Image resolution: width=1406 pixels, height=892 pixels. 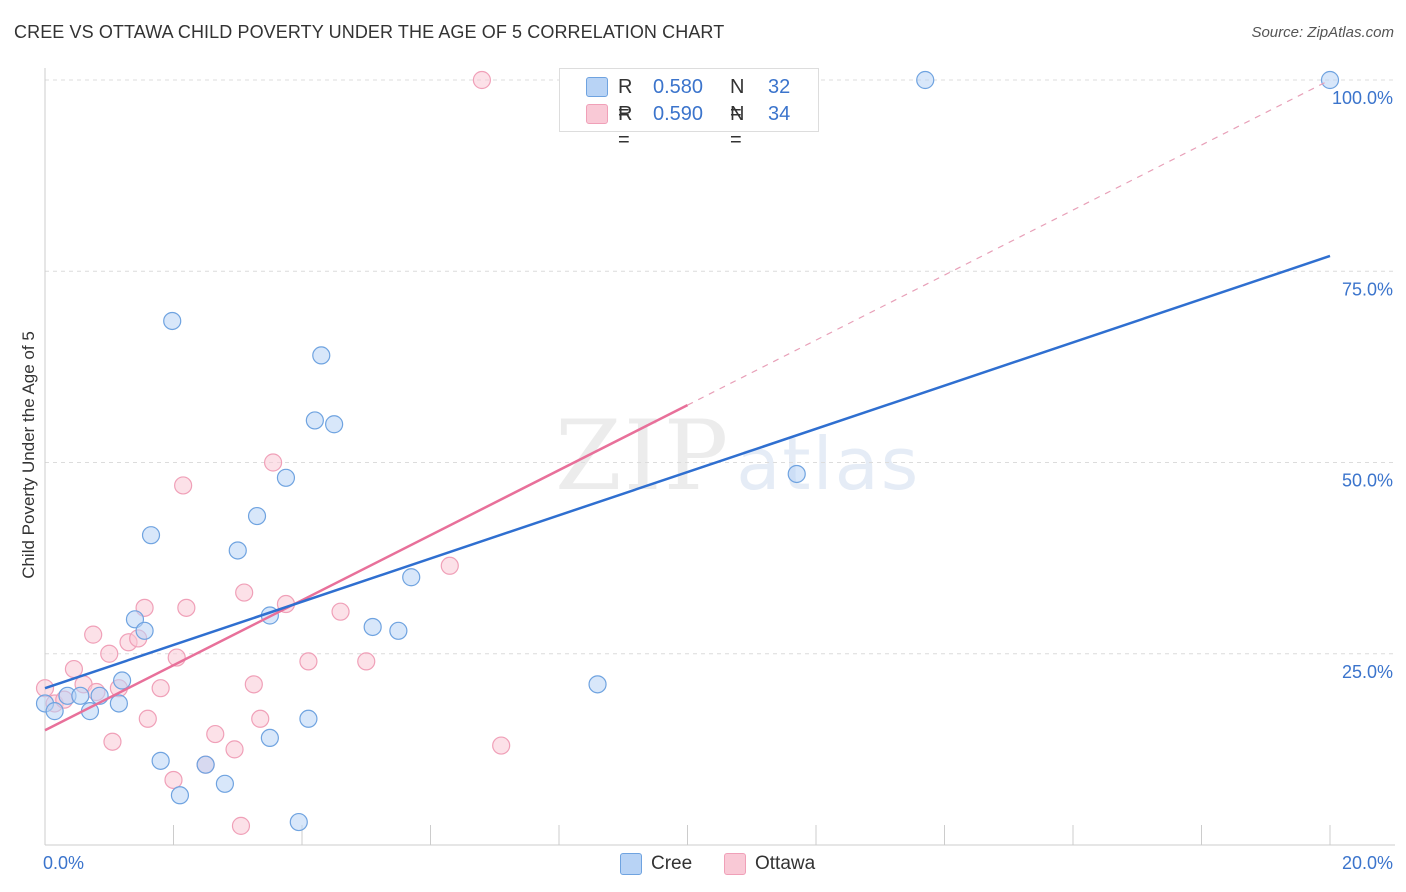 What do you see at coordinates (735, 864) in the screenshot?
I see `ottawa-legend-swatch` at bounding box center [735, 864].